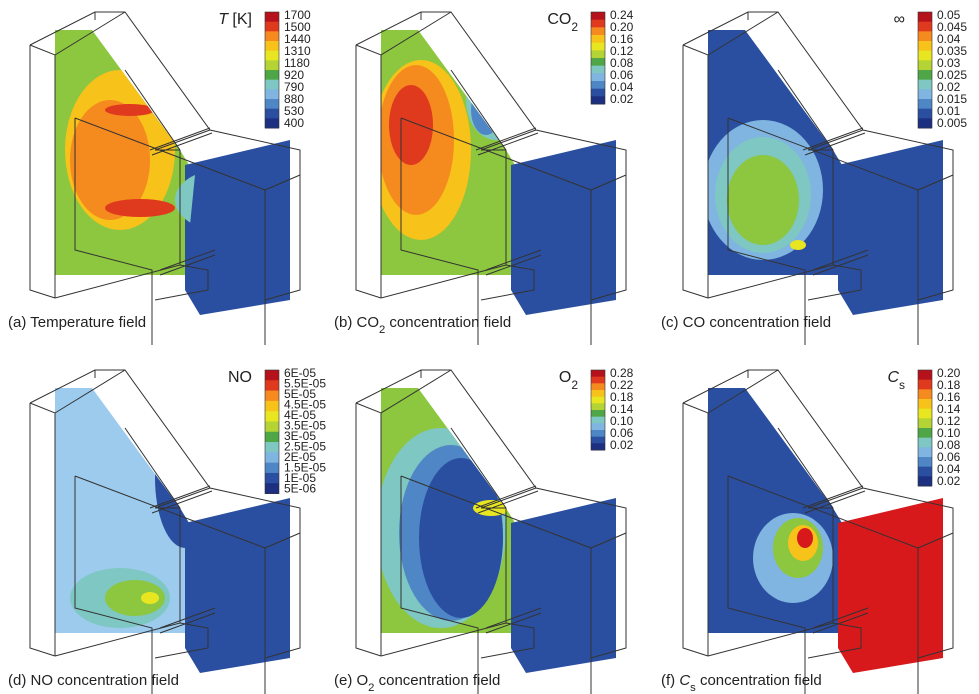  Describe the element at coordinates (952, 99) in the screenshot. I see `colorbar-tick-label: 0.015` at that location.